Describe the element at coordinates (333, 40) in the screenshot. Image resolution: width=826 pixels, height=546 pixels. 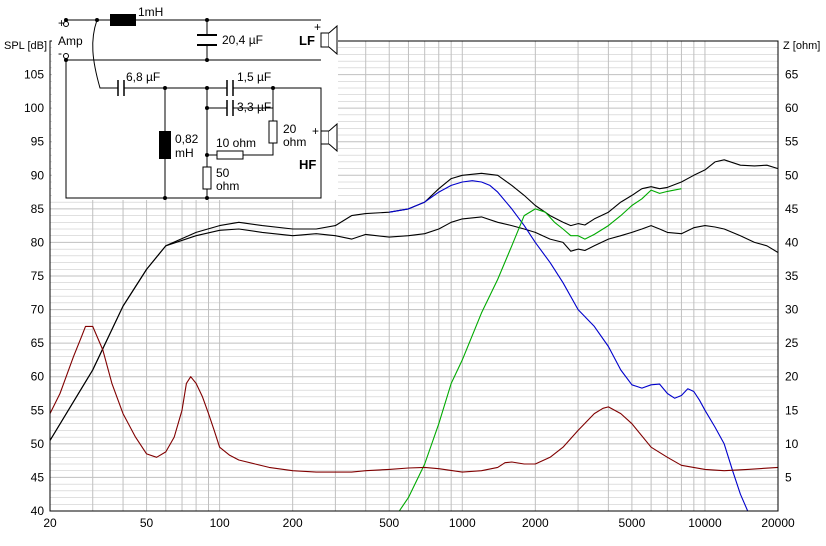
I see `lf-speaker-cone-icon` at that location.